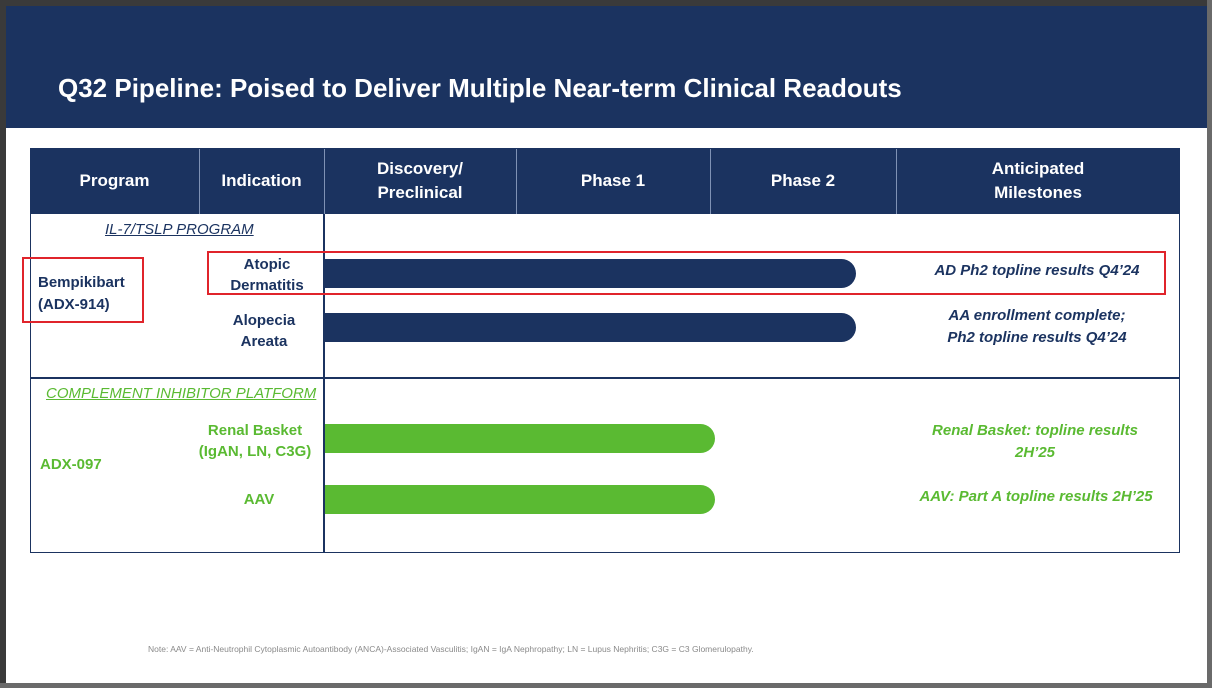 This screenshot has height=688, width=1212. I want to click on column-header-anticipated-milestones: Anticipated Milestones, so click(1038, 180).